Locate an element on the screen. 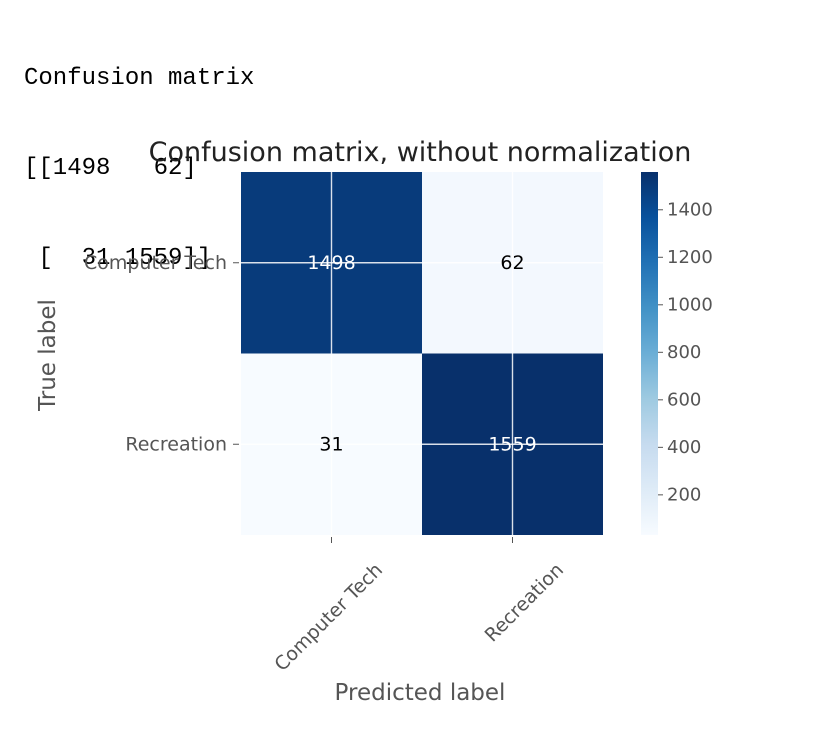  colorbar-tick-label: 400 is located at coordinates (684, 447).